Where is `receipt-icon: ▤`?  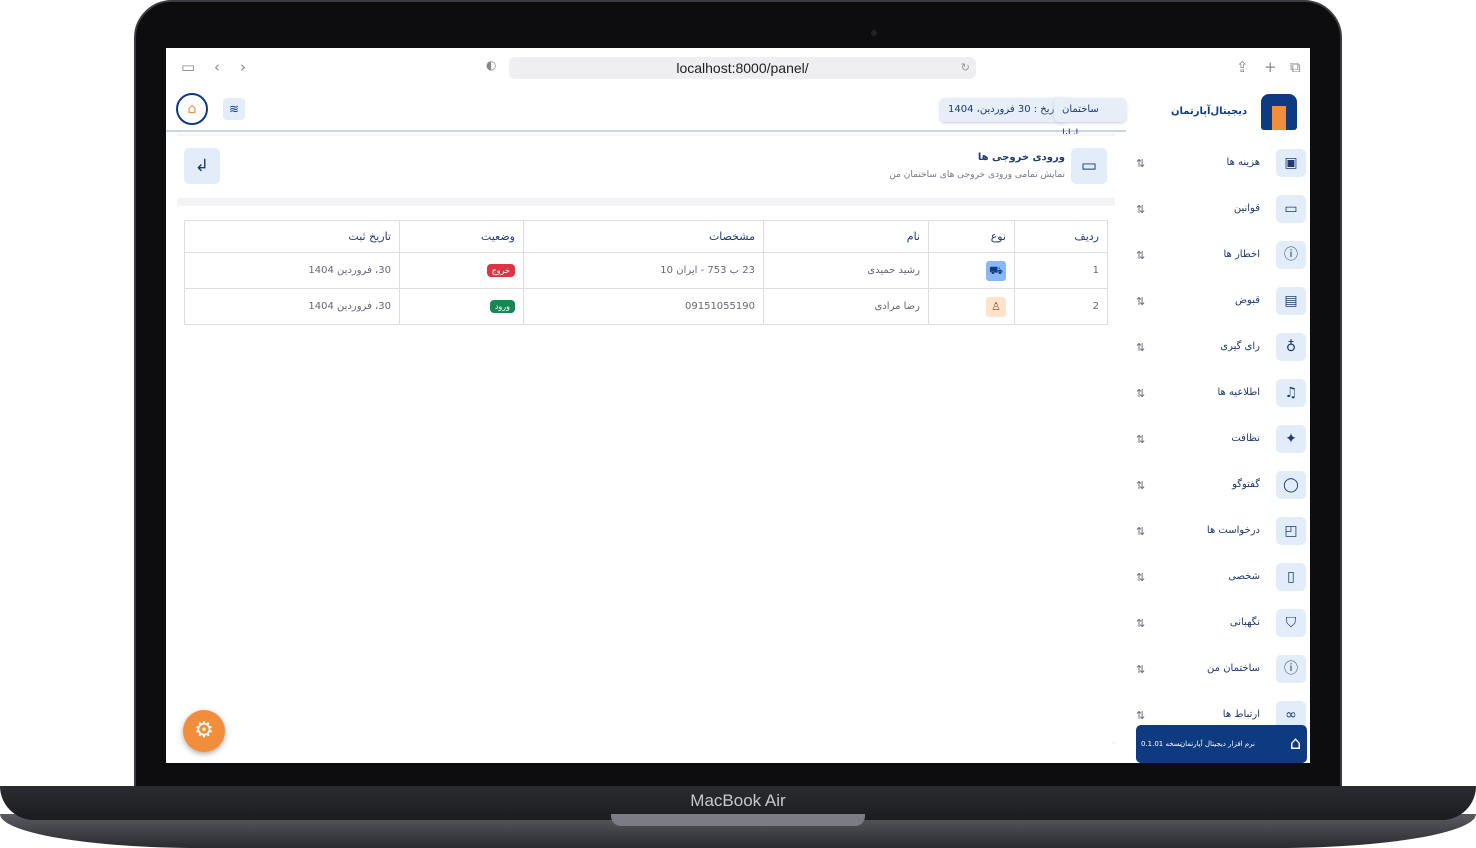
receipt-icon: ▤ is located at coordinates (1291, 301).